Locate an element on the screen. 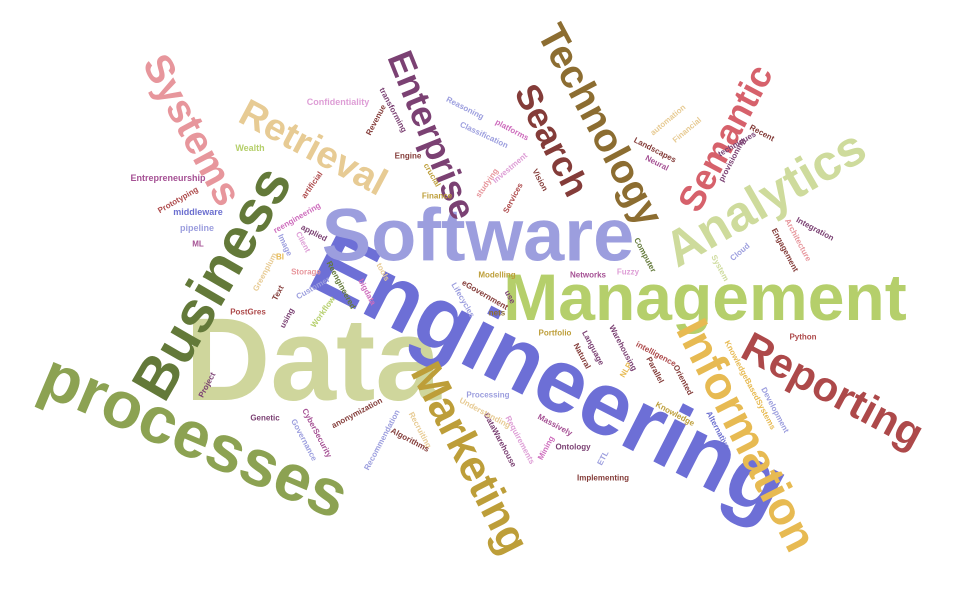 This screenshot has height=600, width=960. word-financial: Financial is located at coordinates (687, 129).